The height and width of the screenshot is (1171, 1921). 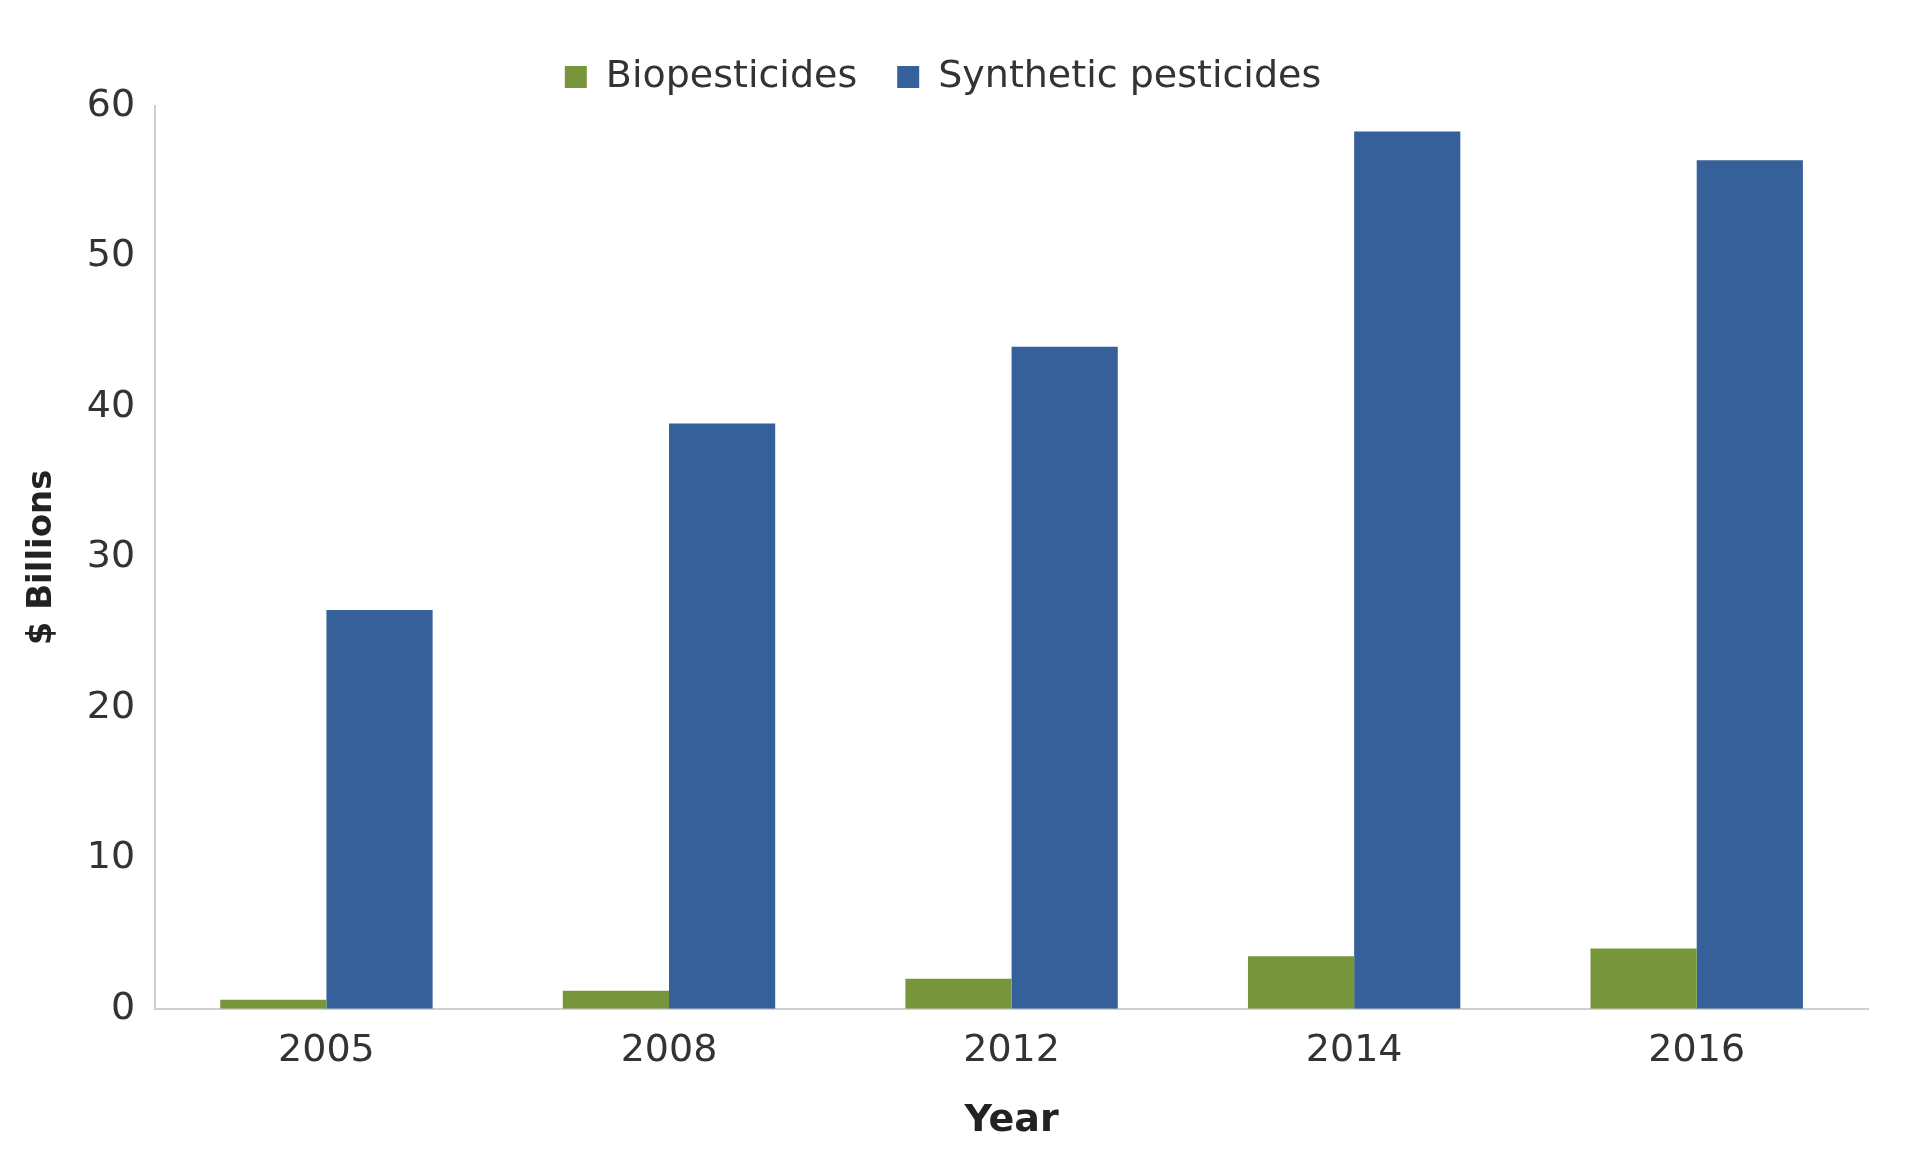 I want to click on y-tick-label: 10, so click(x=111, y=855).